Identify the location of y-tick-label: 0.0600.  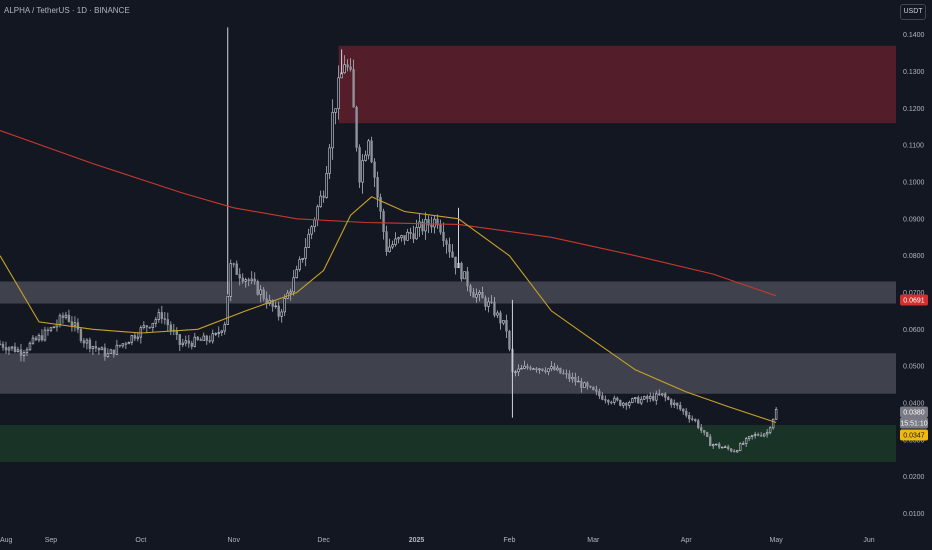
(914, 330).